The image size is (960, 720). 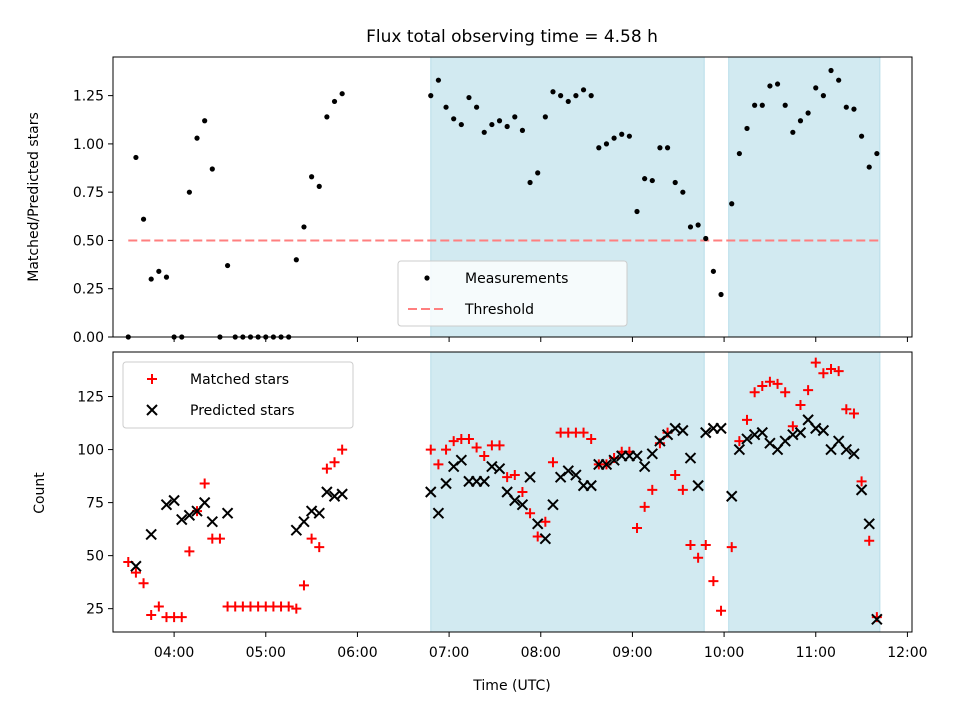 What do you see at coordinates (88, 145) in the screenshot?
I see `y-tick-label: 1.00` at bounding box center [88, 145].